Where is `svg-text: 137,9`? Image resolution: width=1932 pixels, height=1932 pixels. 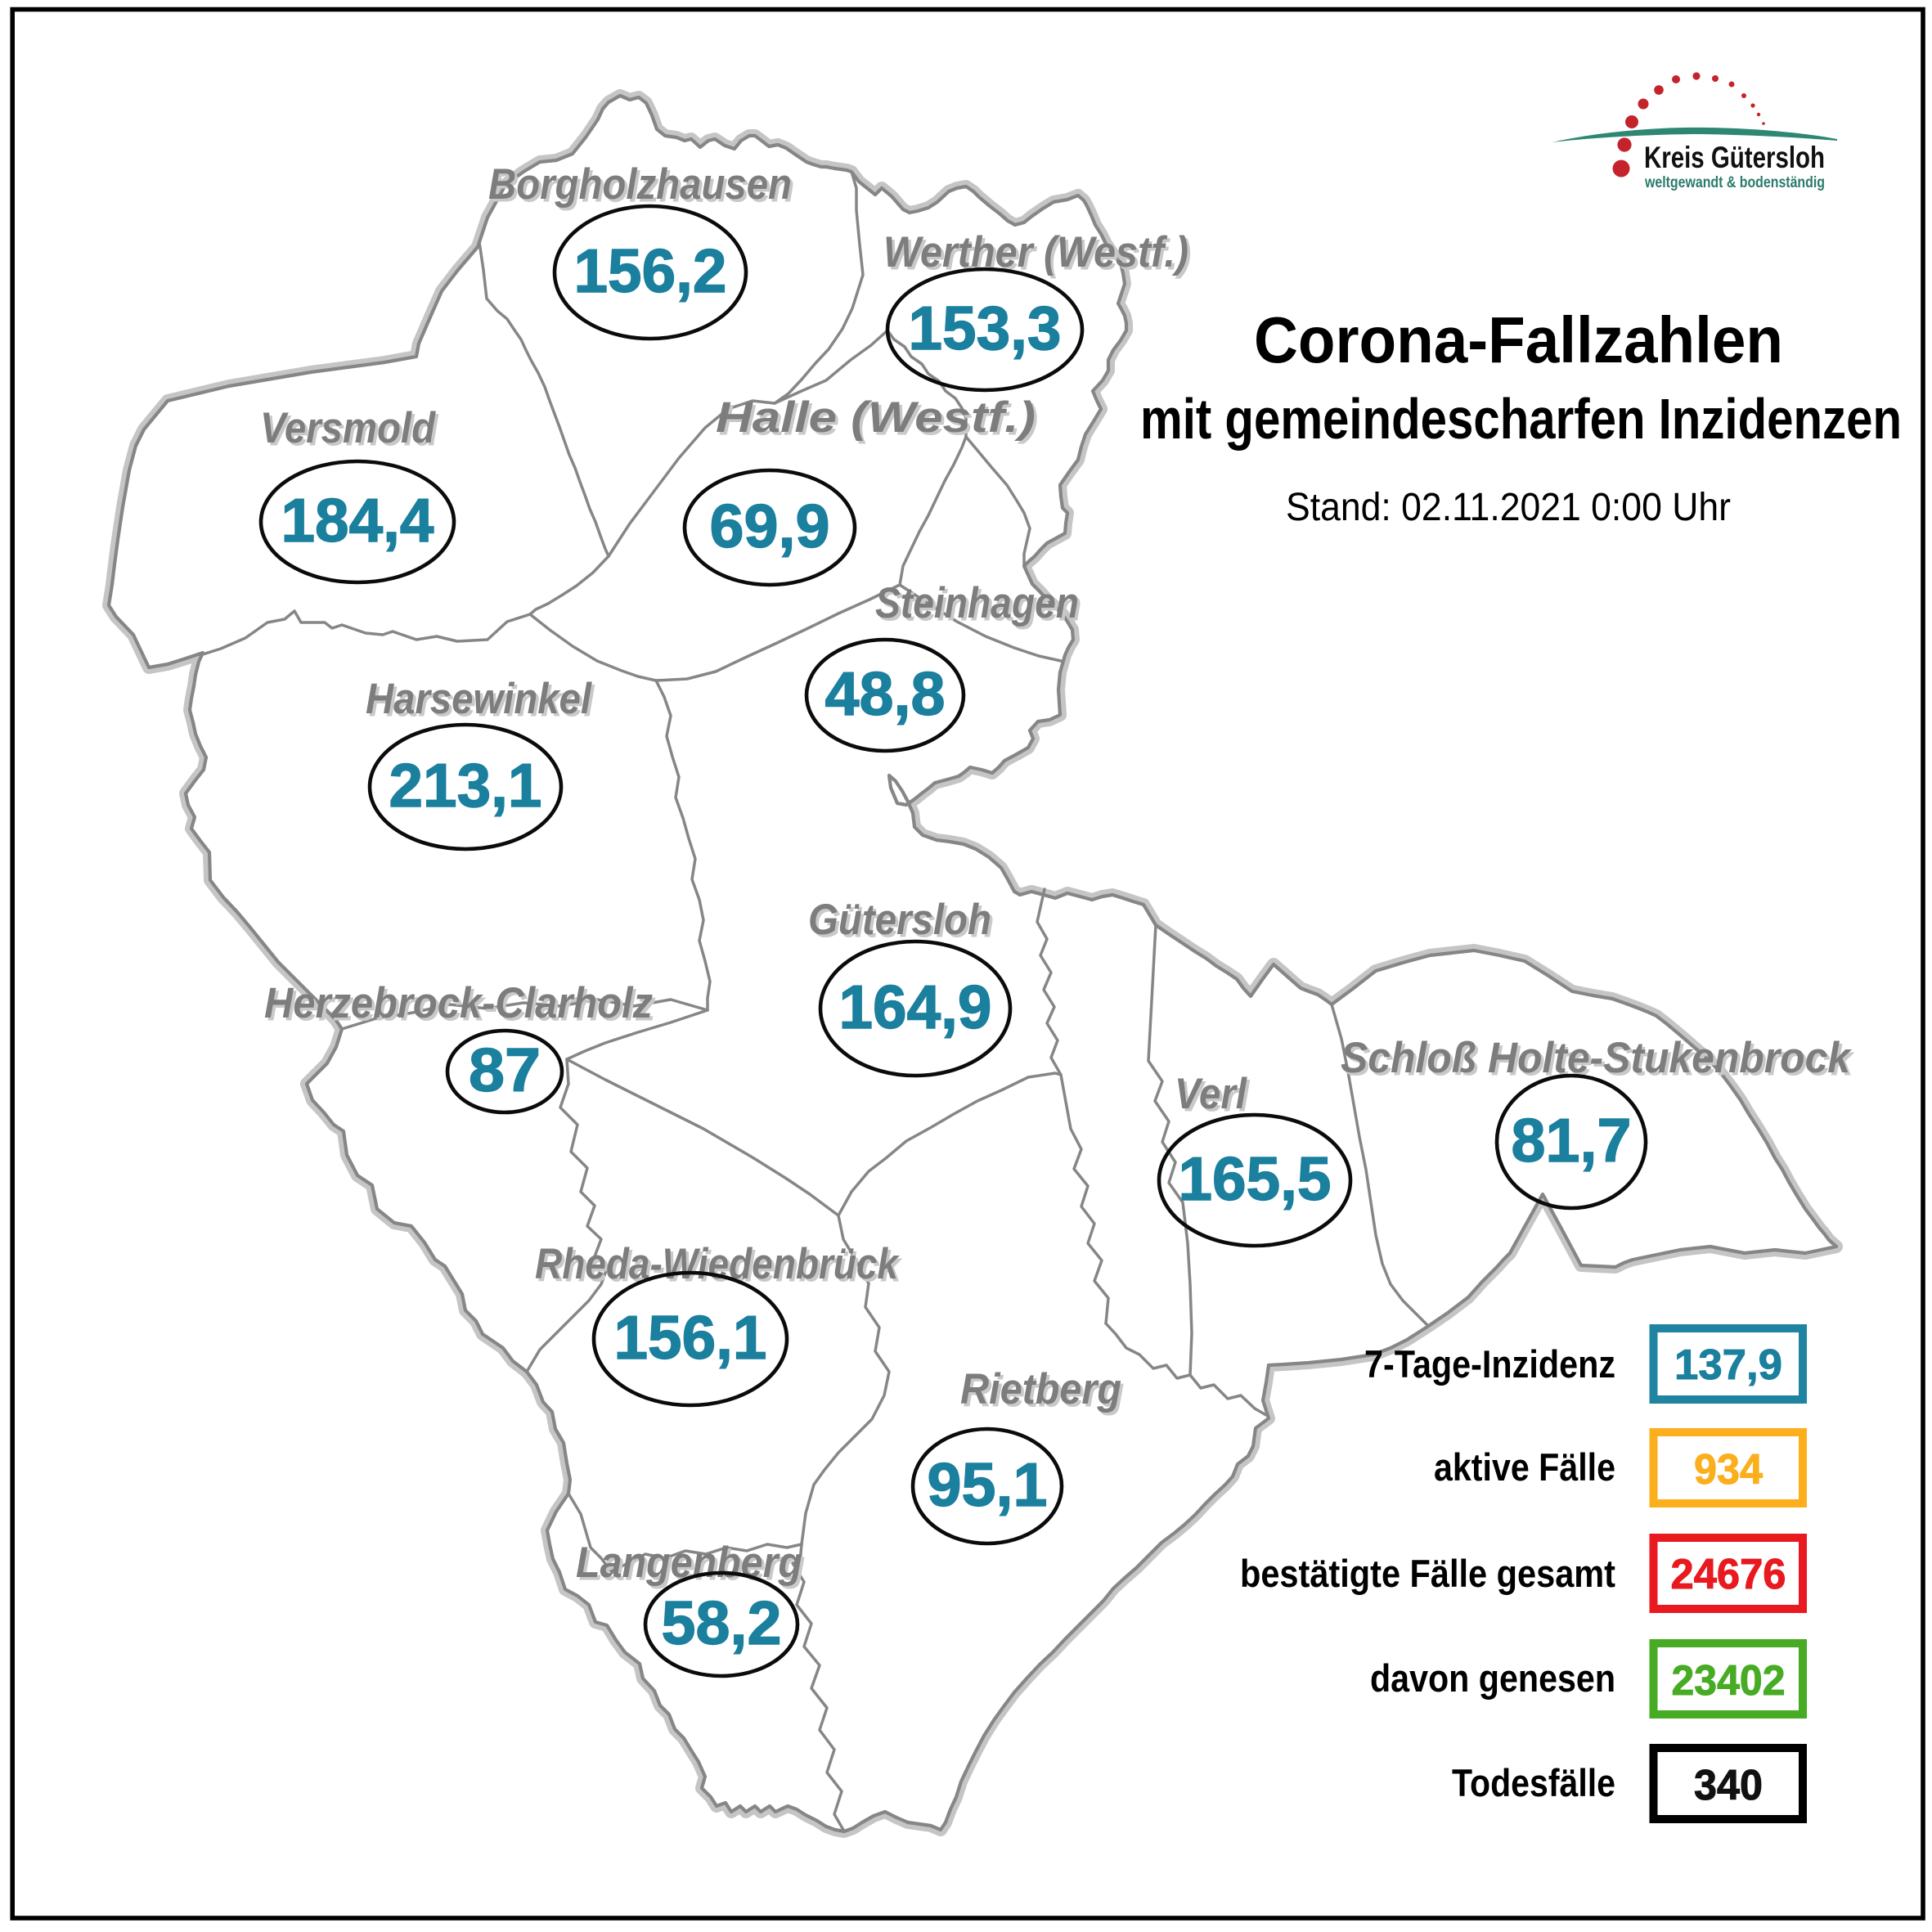 svg-text: 137,9 is located at coordinates (1728, 1365).